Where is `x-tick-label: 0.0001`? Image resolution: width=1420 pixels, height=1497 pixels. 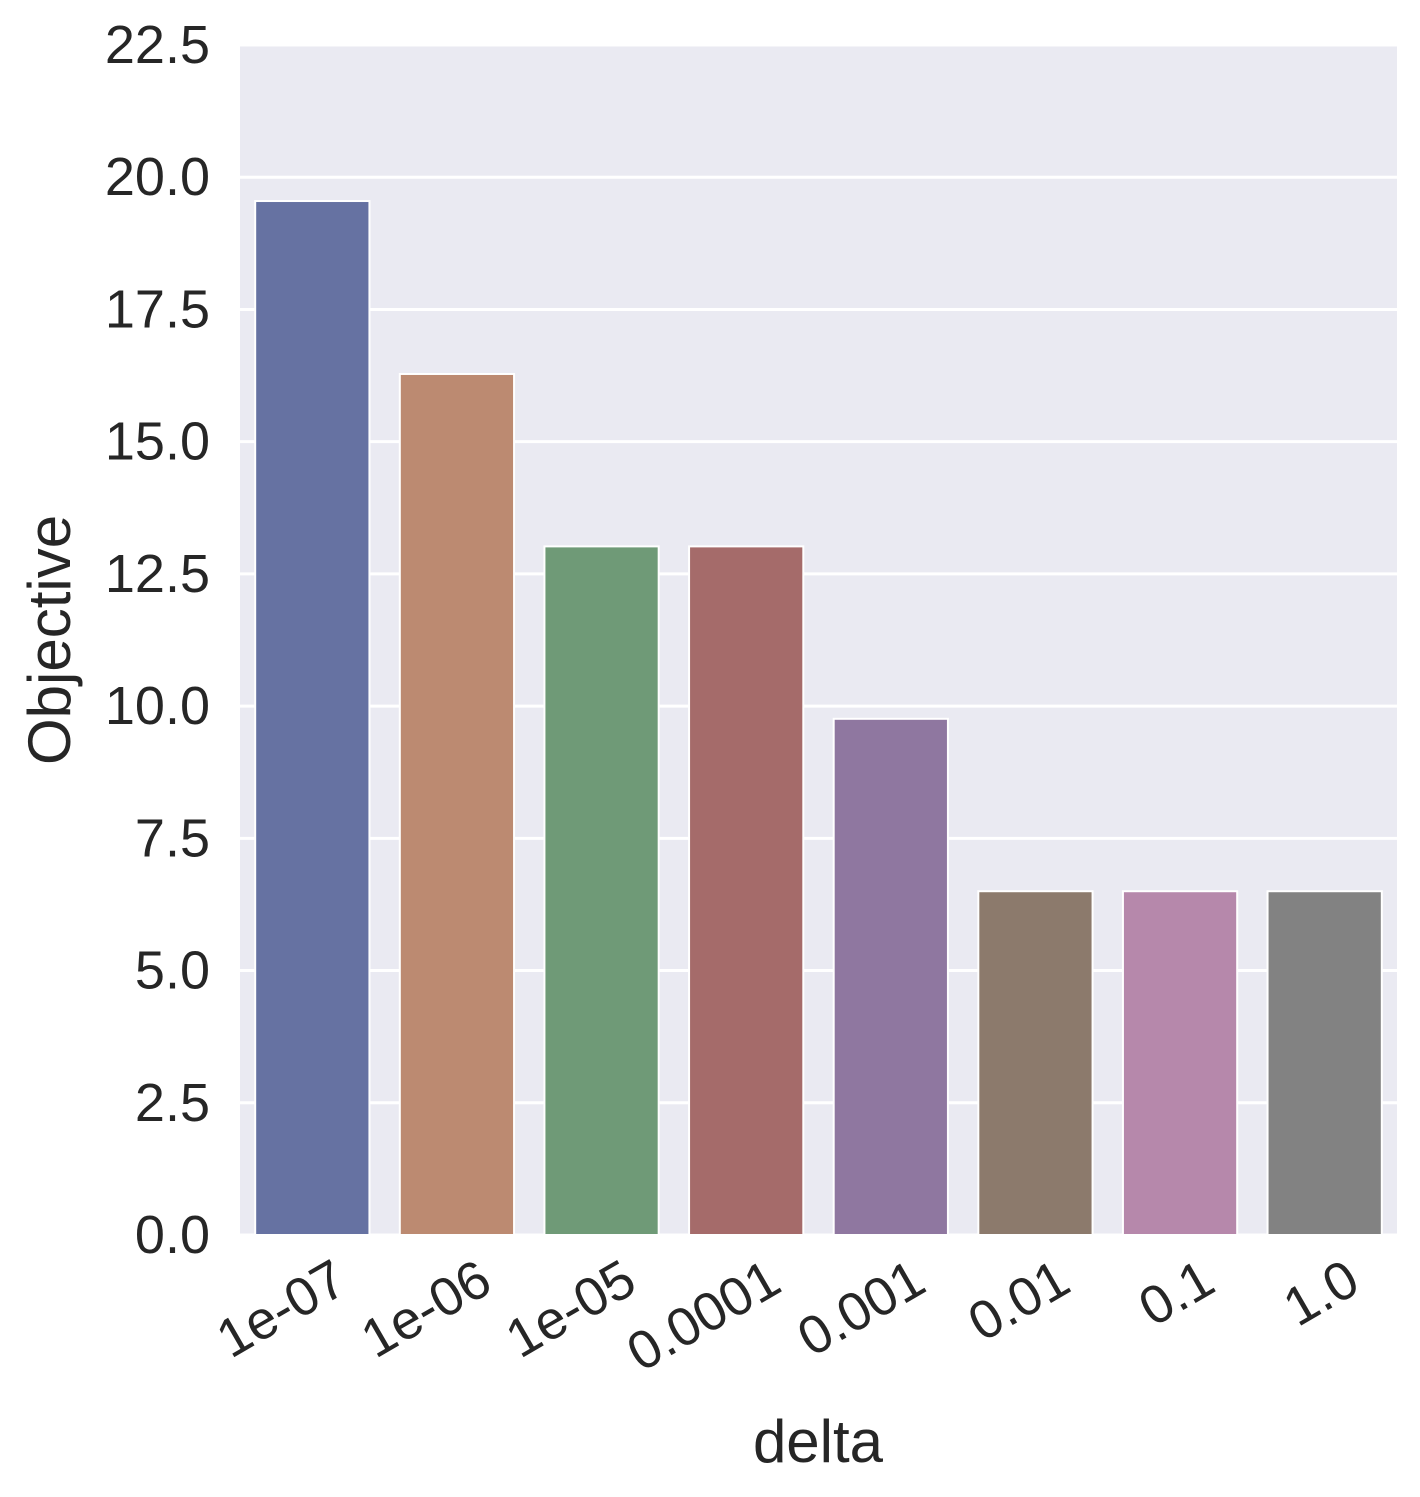 x-tick-label: 0.0001 is located at coordinates (703, 1315).